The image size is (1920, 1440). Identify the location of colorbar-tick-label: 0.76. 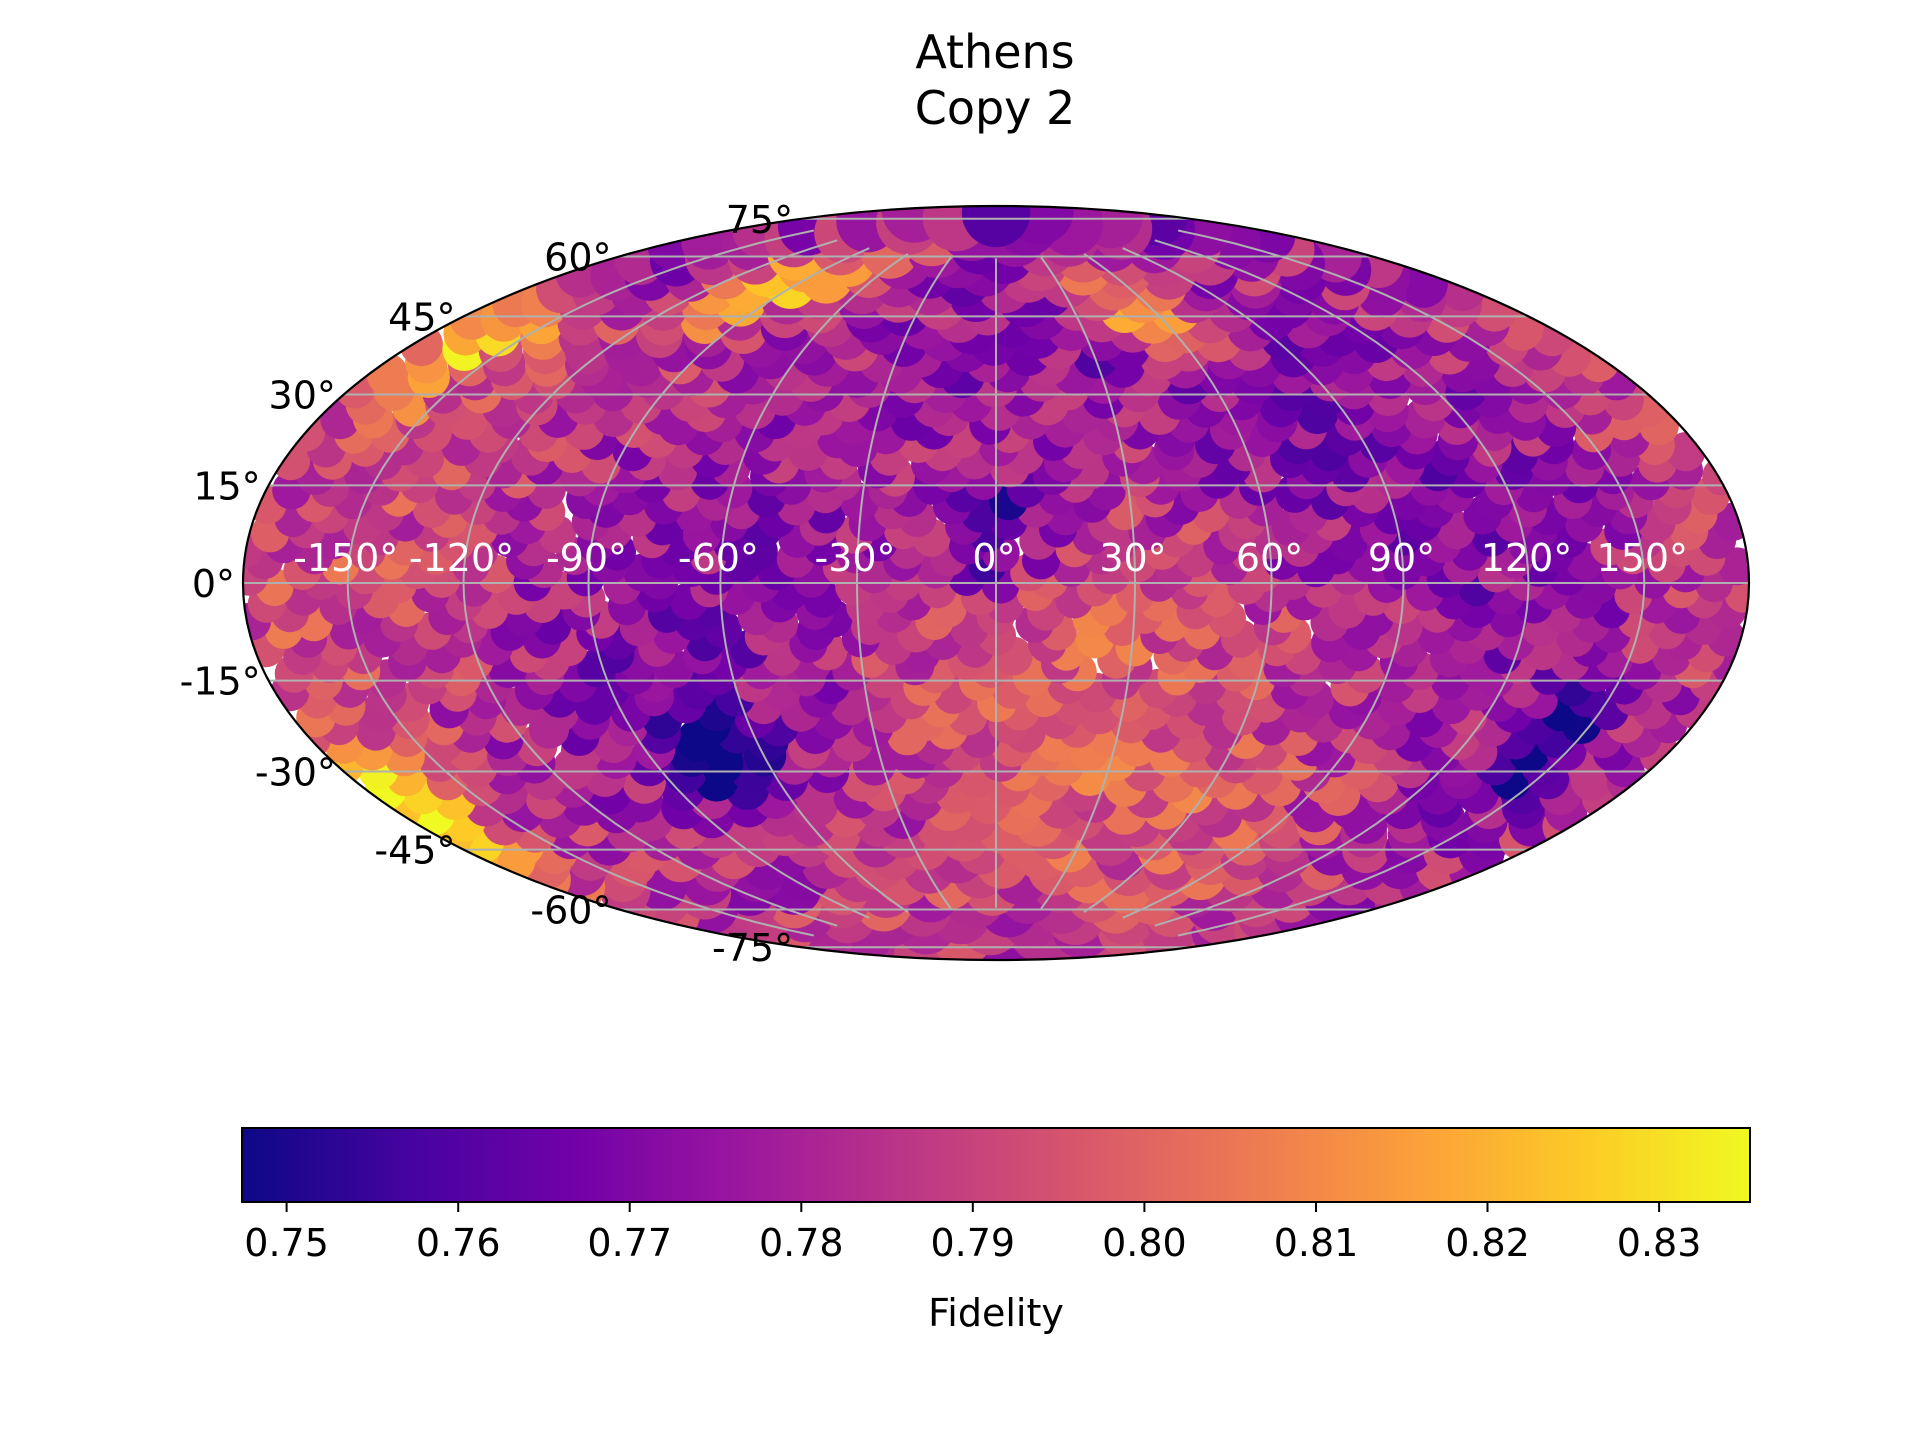
(458, 1243).